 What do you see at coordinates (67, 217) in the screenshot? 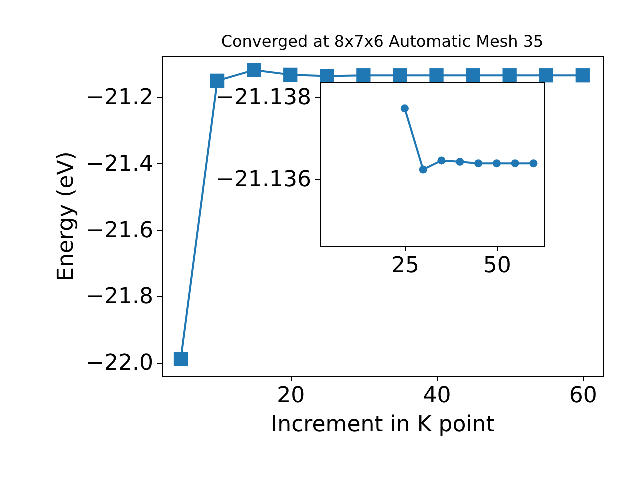
I see `y-axis-title: Energy (eV)` at bounding box center [67, 217].